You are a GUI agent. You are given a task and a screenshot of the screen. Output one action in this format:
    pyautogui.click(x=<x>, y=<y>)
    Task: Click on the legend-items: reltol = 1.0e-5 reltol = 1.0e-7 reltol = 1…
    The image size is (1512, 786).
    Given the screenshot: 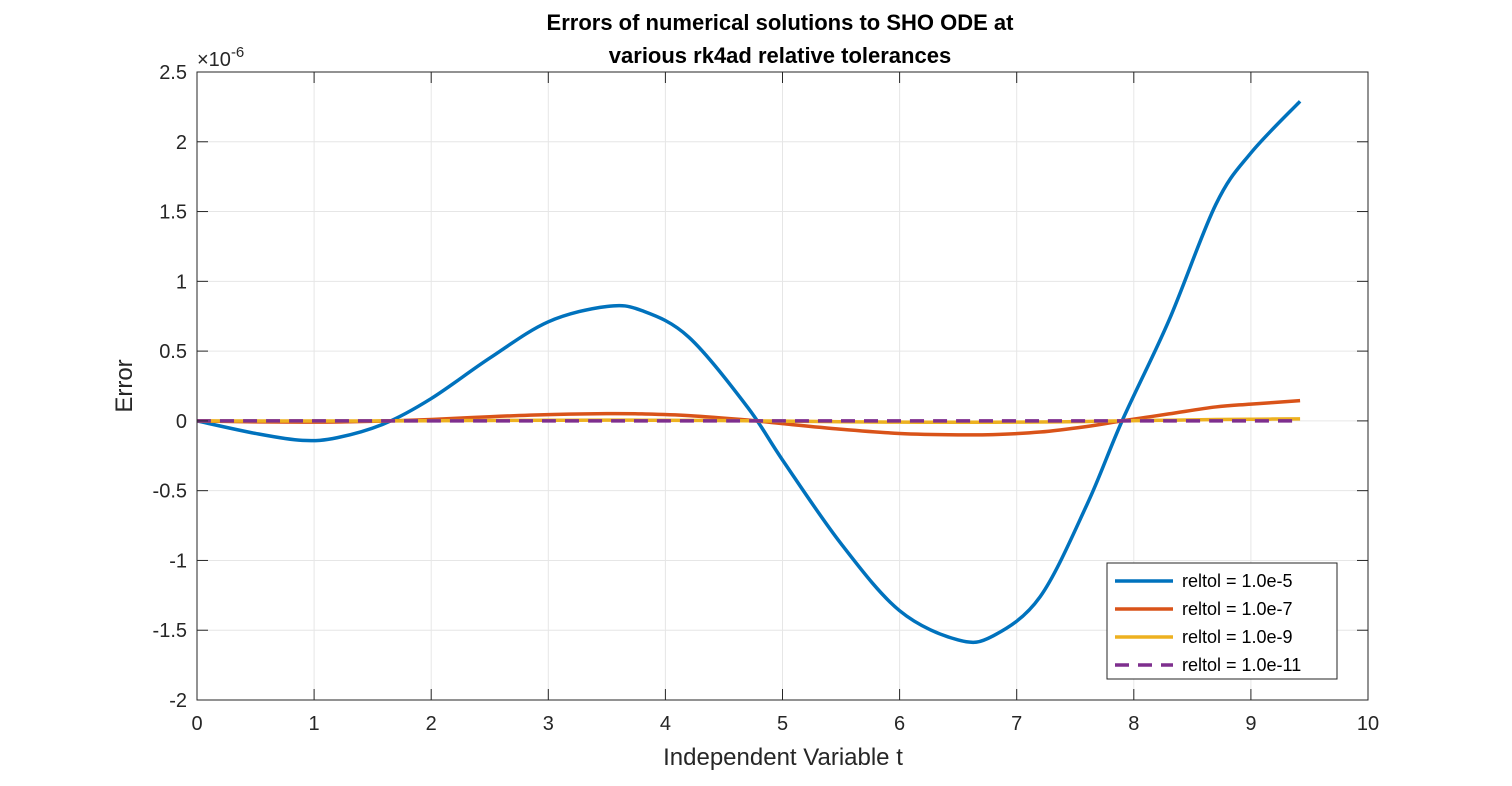 What is the action you would take?
    pyautogui.click(x=1208, y=623)
    